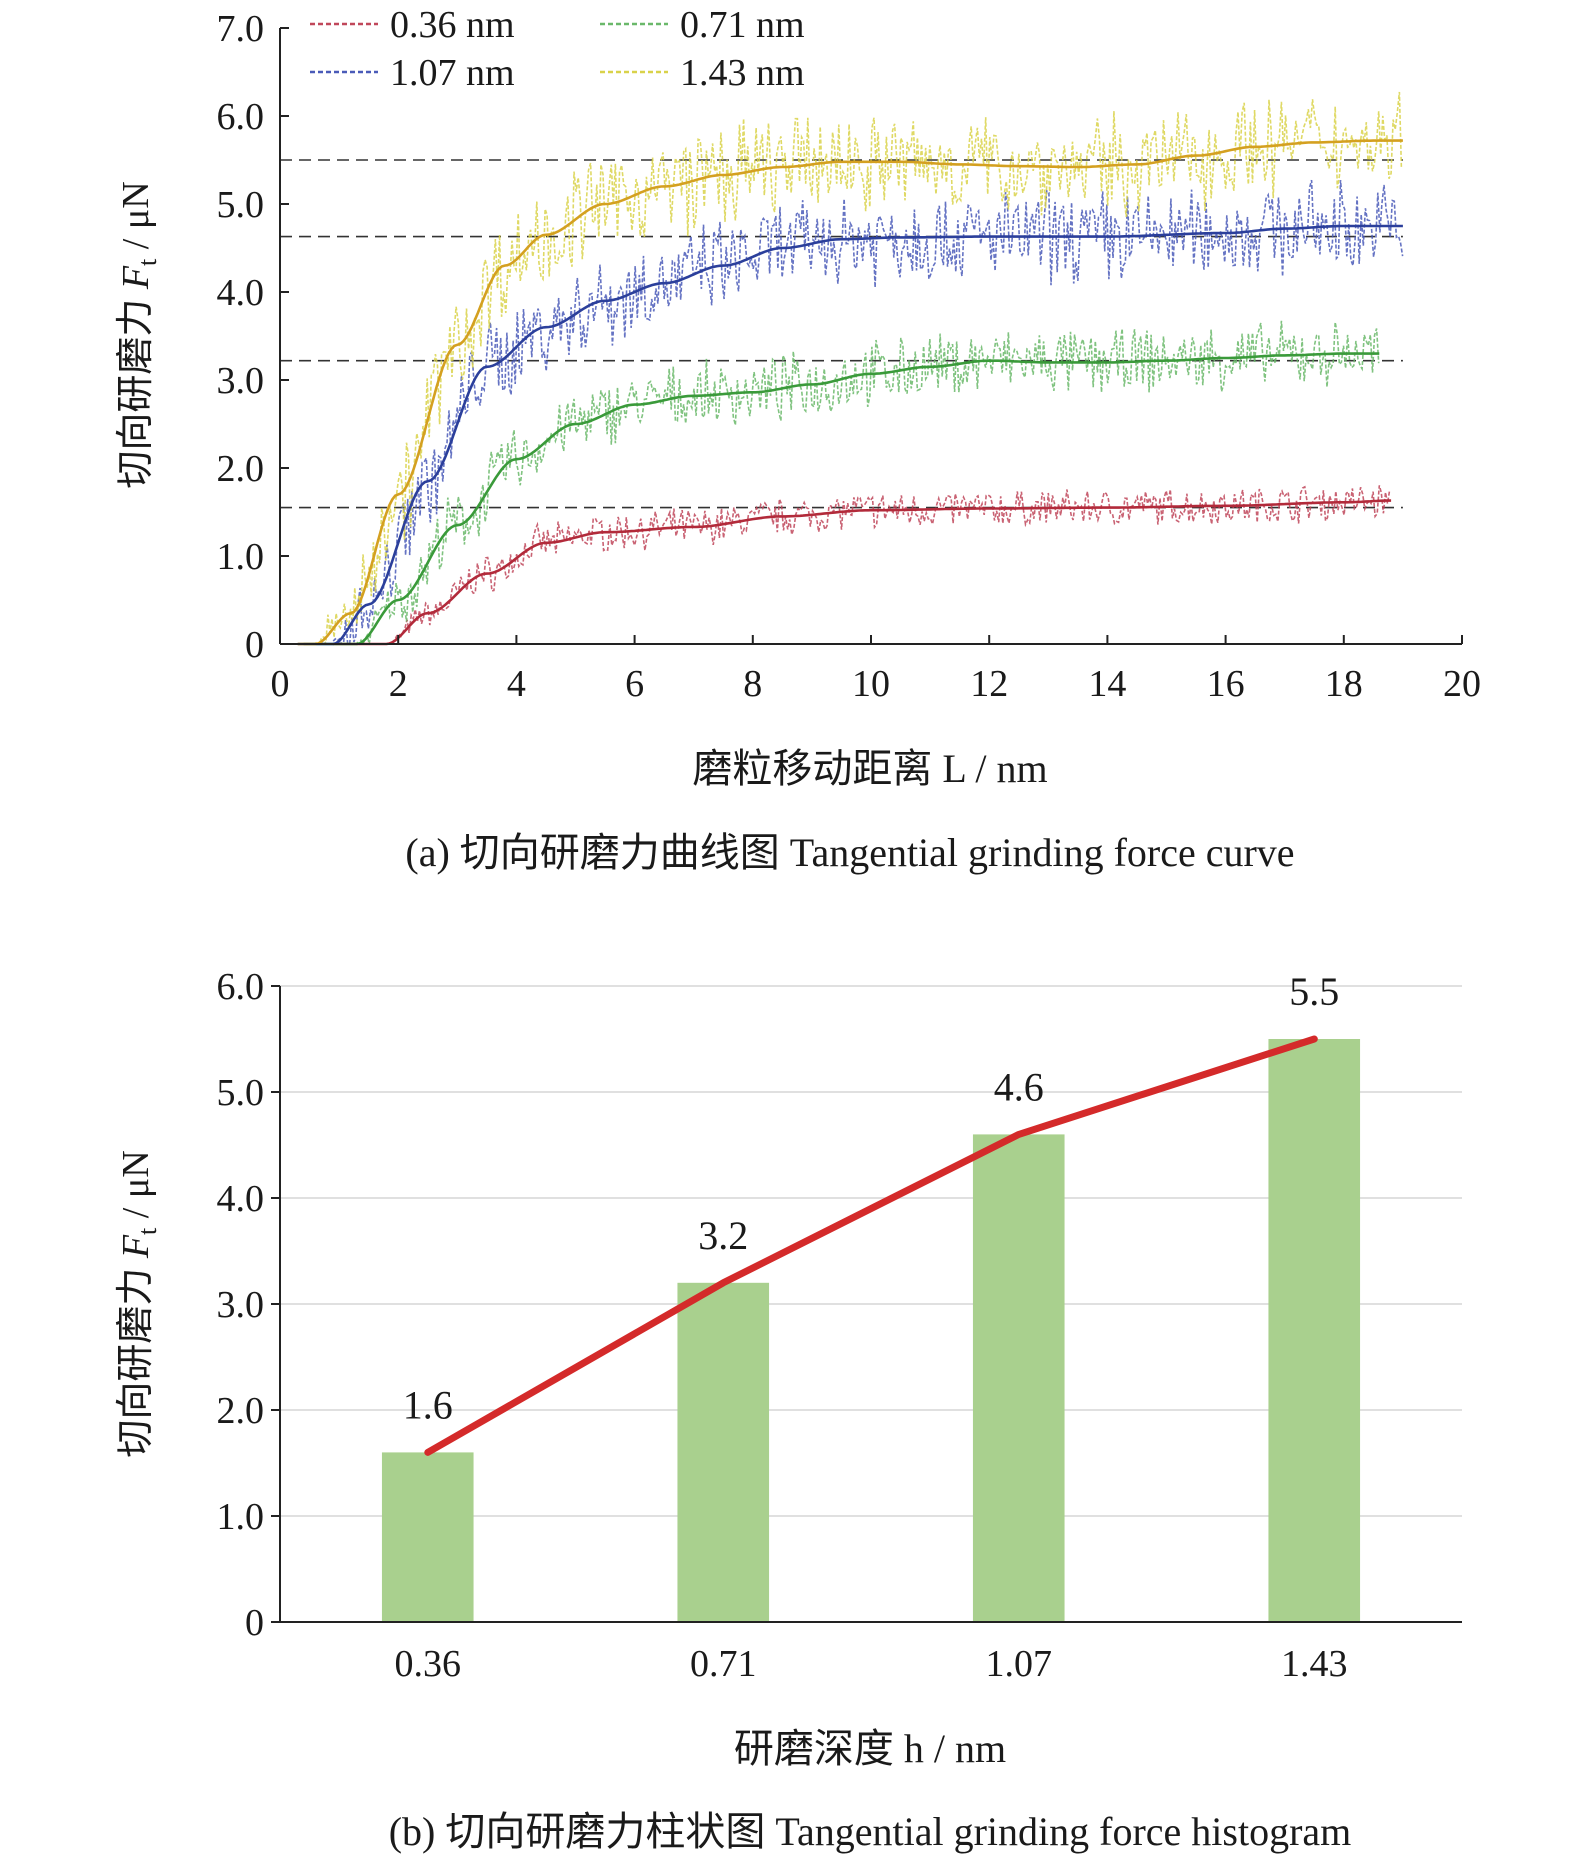  I want to click on legend-label: 0.36 nm, so click(452, 25).